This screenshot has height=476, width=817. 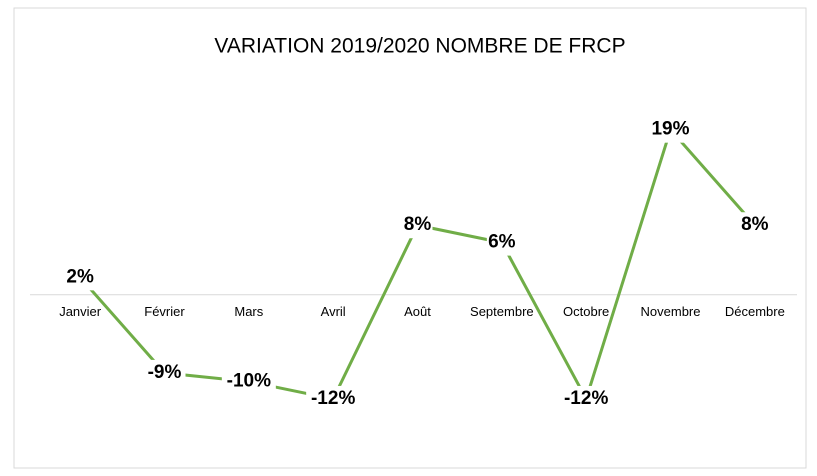 What do you see at coordinates (80, 311) in the screenshot?
I see `x-tick-label: Janvier` at bounding box center [80, 311].